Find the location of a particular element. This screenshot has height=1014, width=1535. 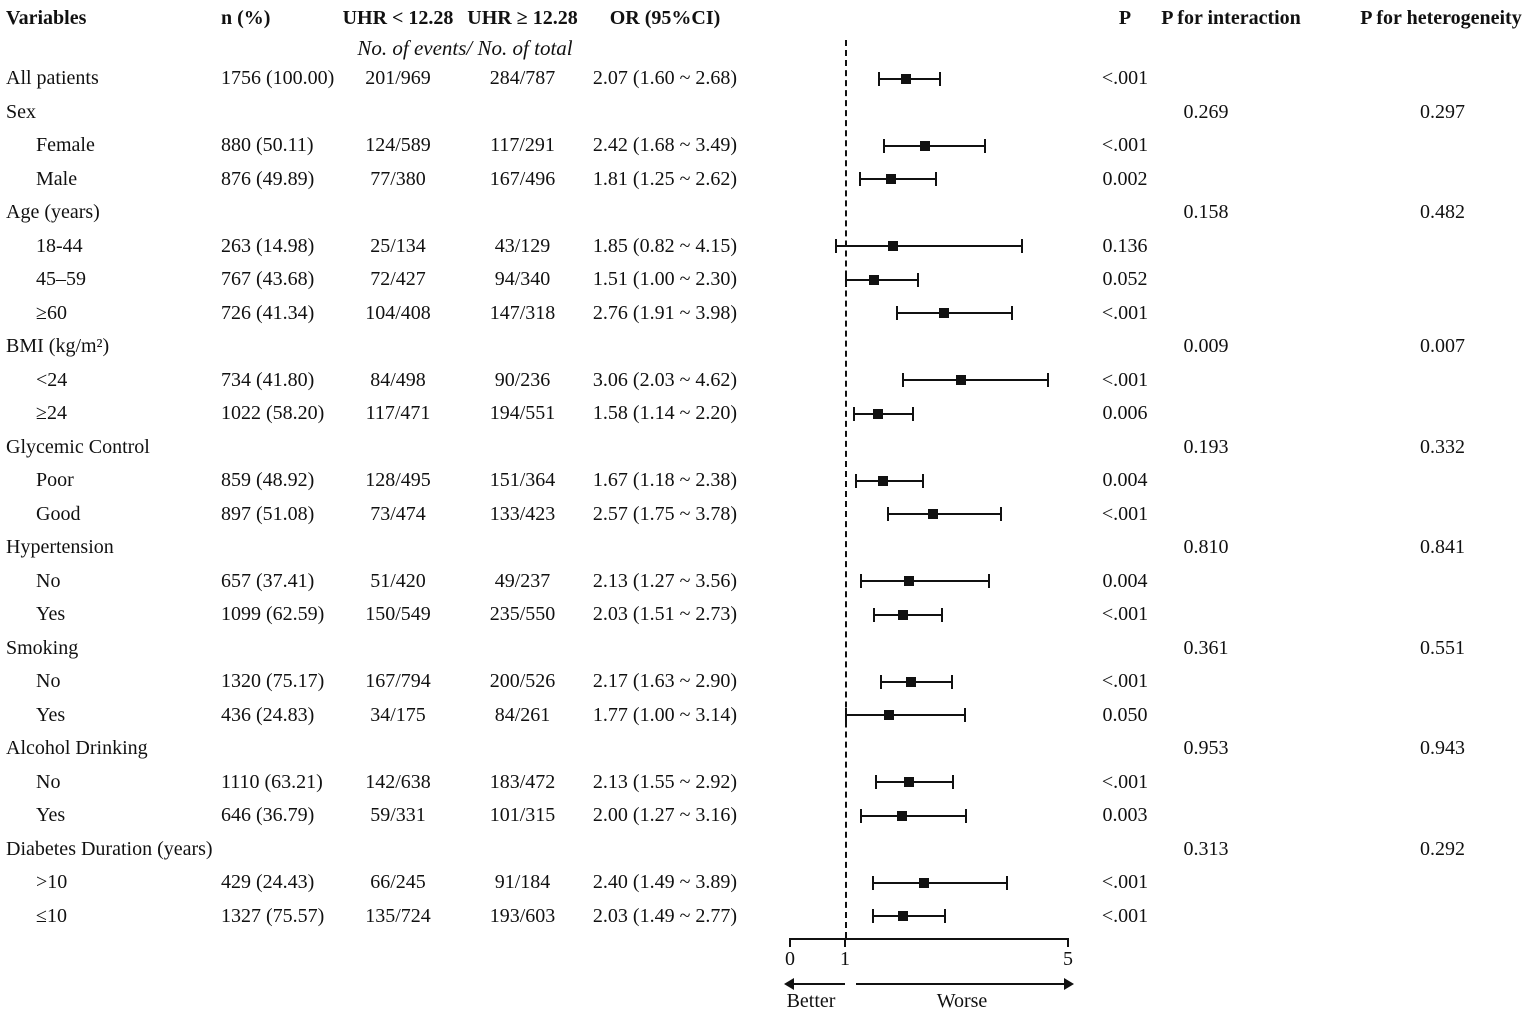

events-uhr-low-cell: 167/794 is located at coordinates (398, 681).